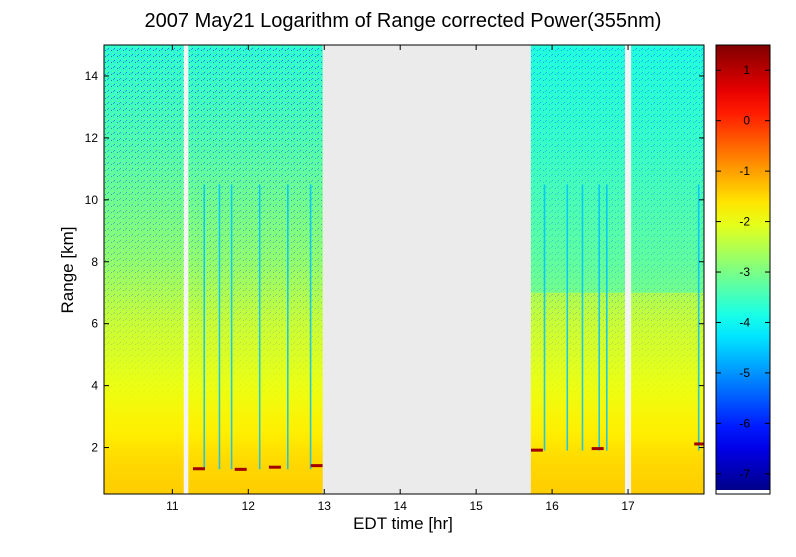 The width and height of the screenshot is (796, 557). I want to click on x-tick-label-12: 12, so click(249, 506).